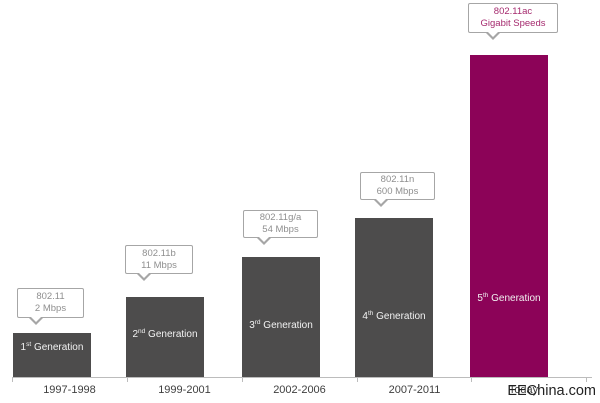  I want to click on callout-standard: 802.11g/a, so click(280, 217).